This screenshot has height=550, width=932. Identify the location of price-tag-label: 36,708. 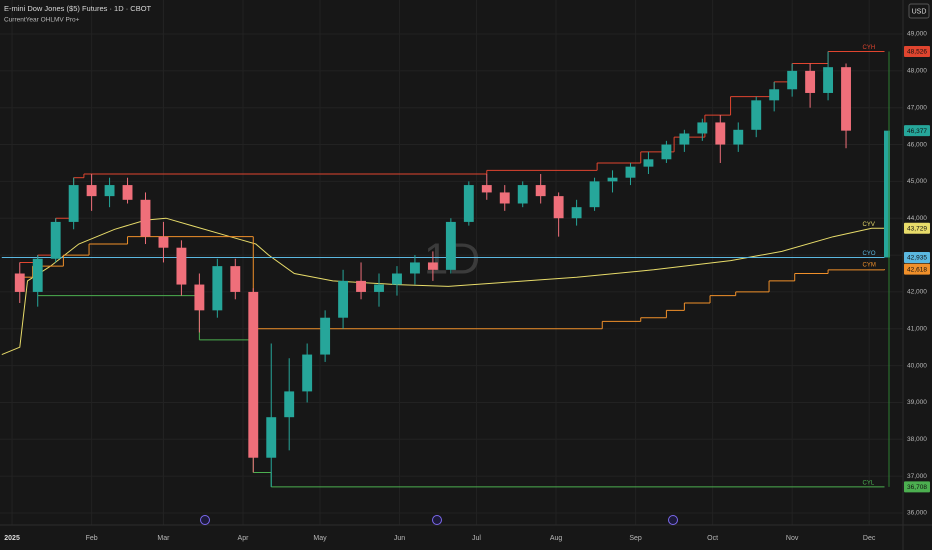
(917, 487).